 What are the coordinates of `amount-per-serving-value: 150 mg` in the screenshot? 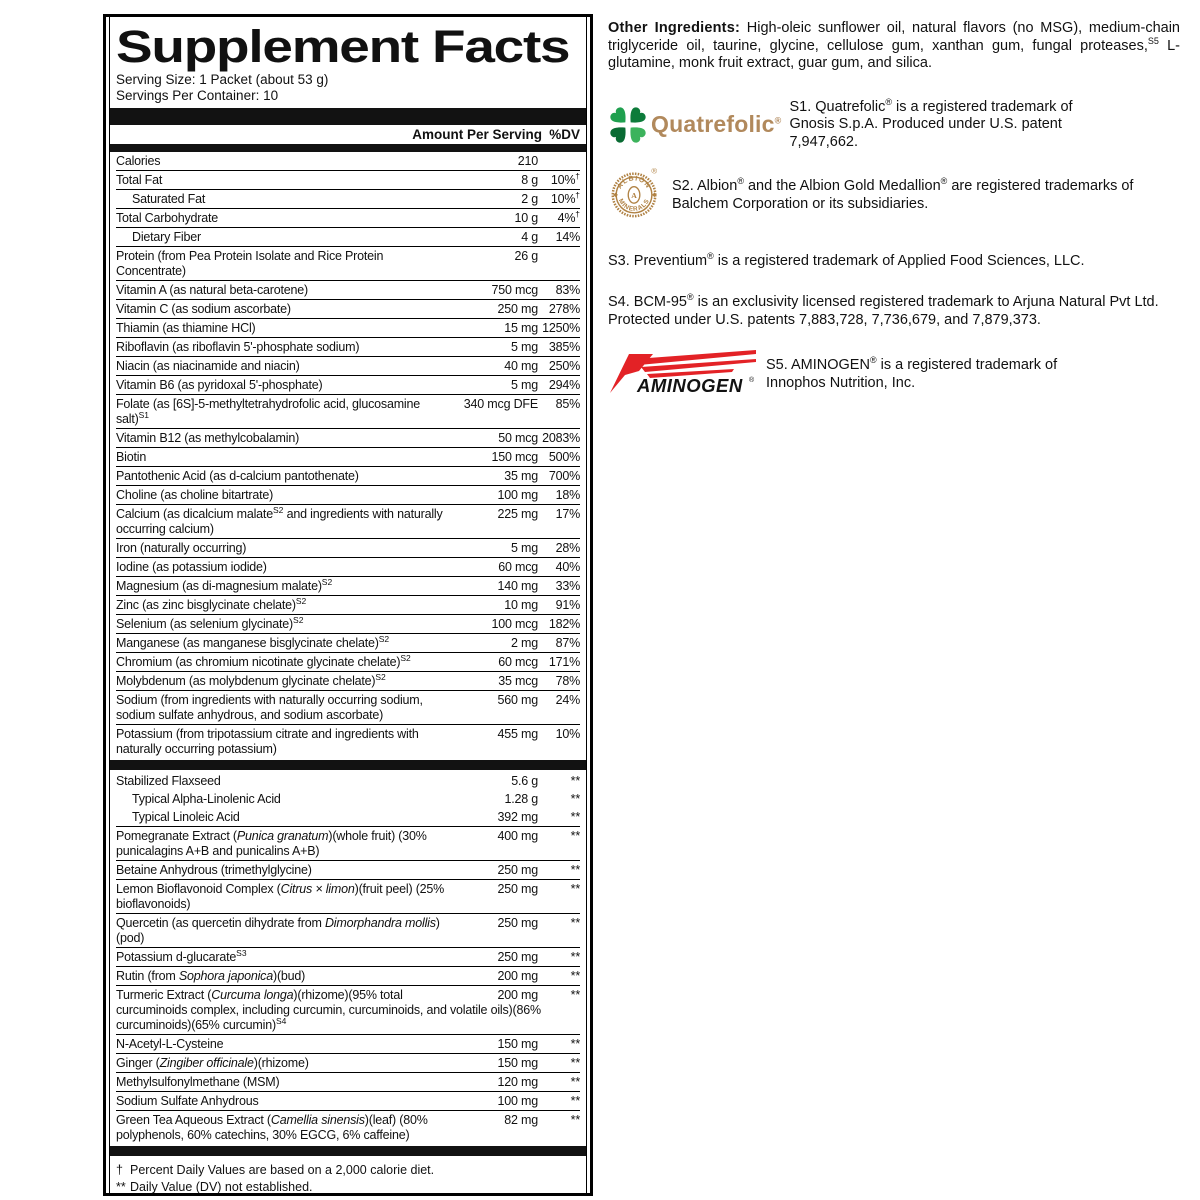 It's located at (518, 1063).